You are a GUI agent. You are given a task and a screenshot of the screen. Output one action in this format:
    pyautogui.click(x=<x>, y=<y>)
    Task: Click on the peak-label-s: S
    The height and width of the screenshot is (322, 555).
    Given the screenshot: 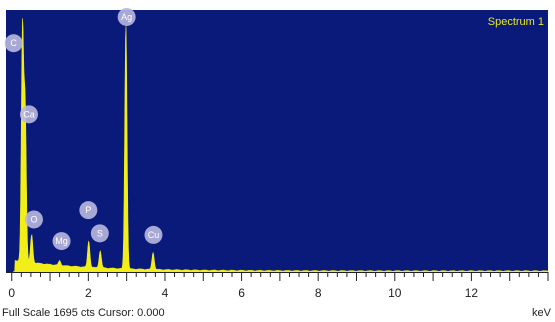 What is the action you would take?
    pyautogui.click(x=99, y=233)
    